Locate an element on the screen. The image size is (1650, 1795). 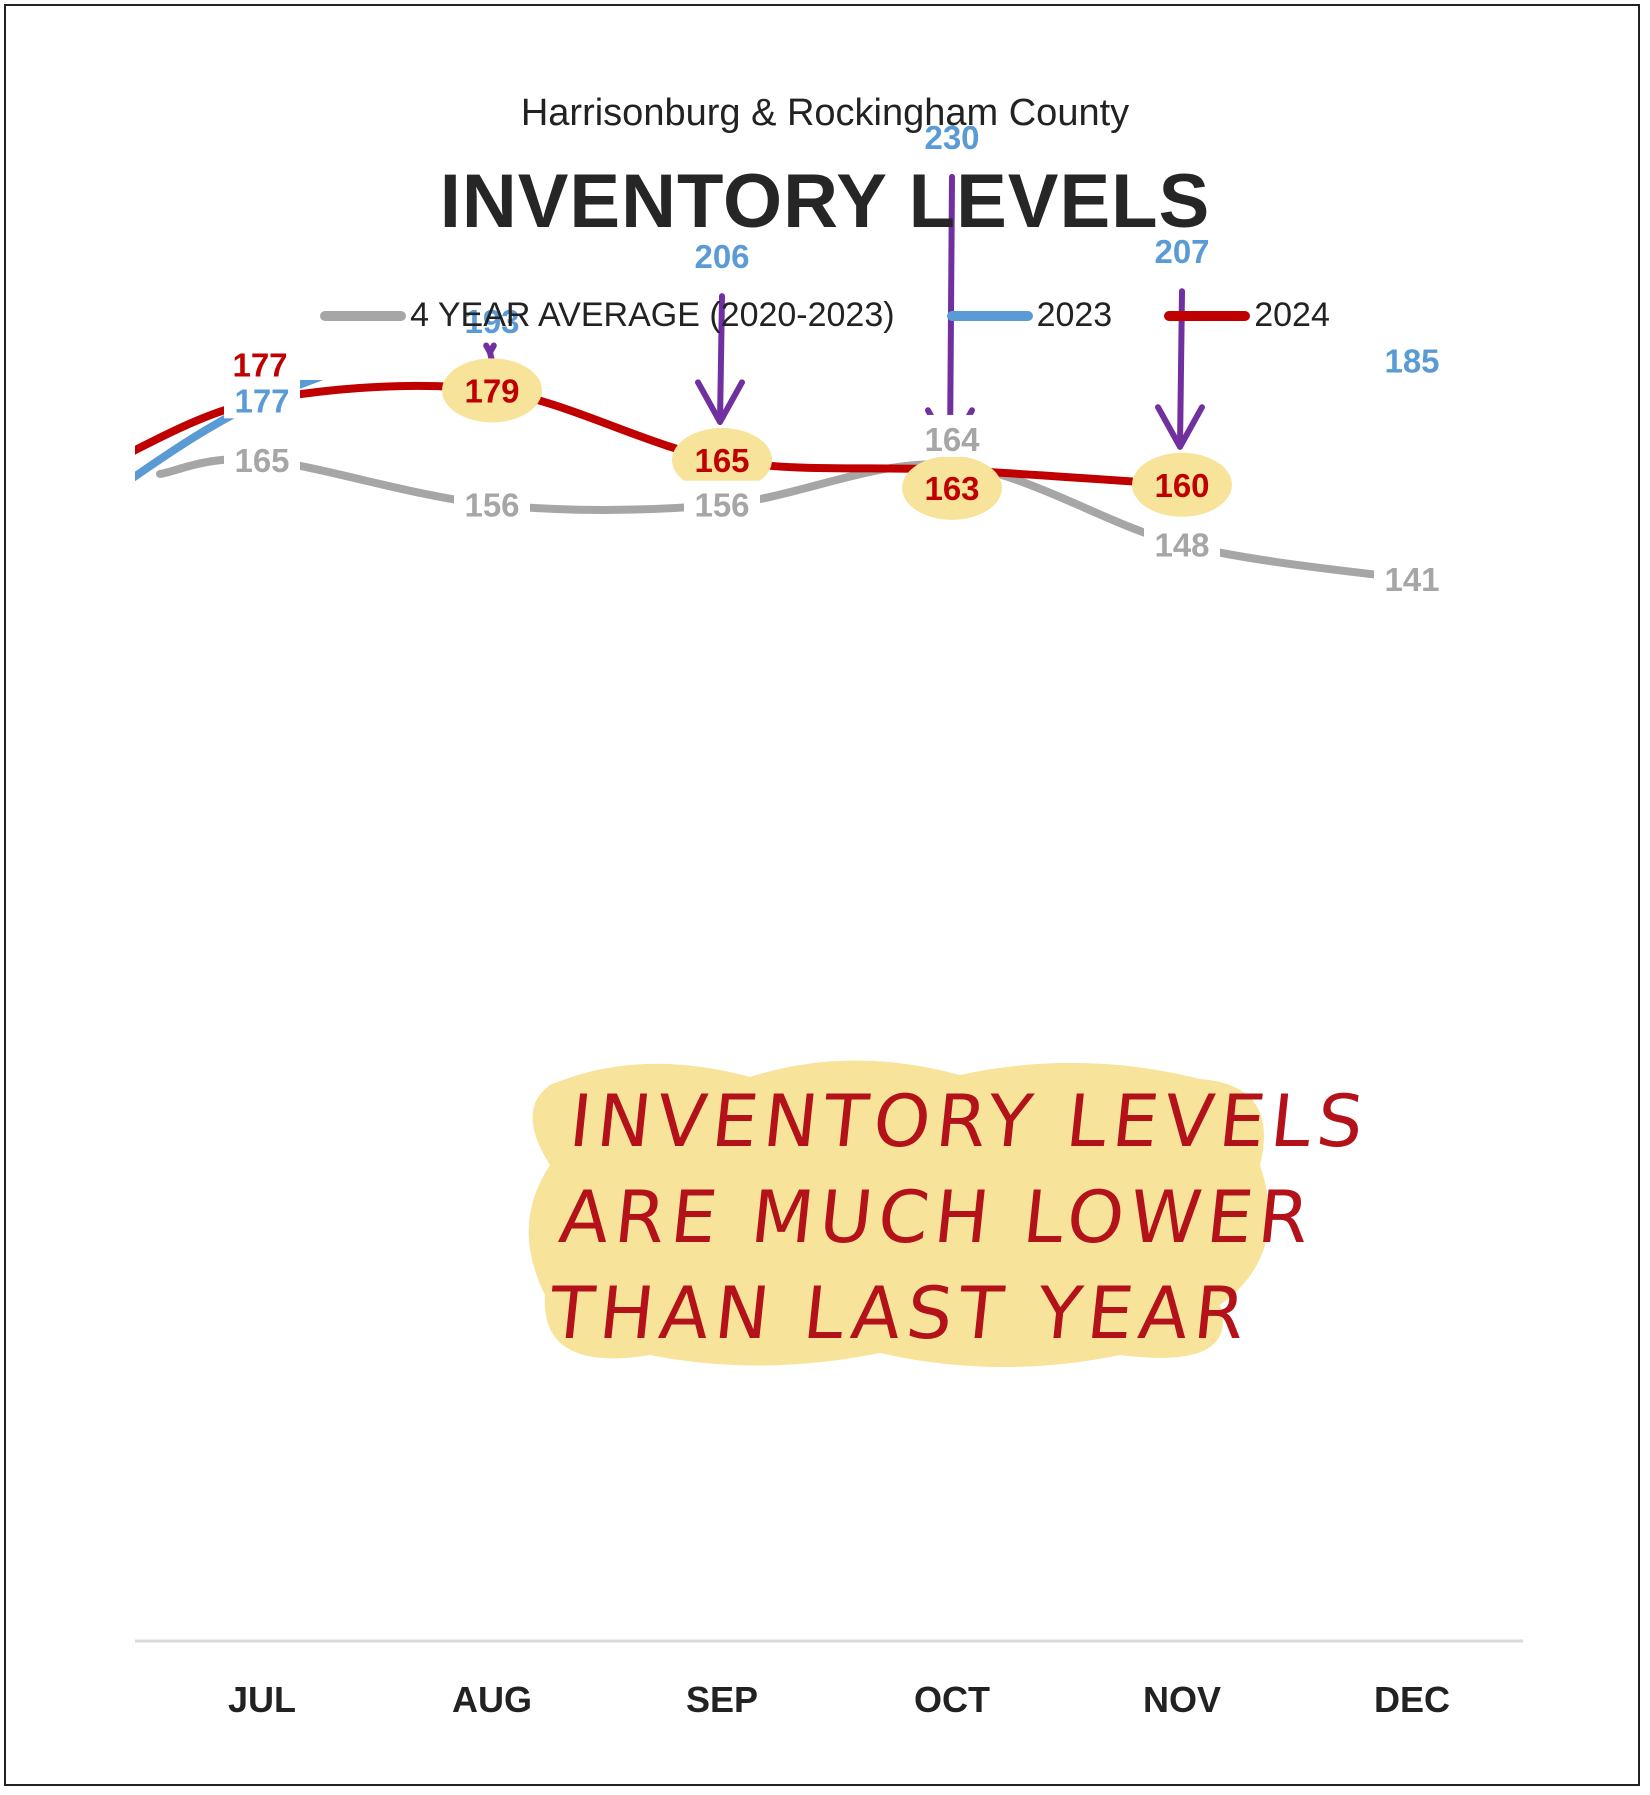
data-label-1-dec: 185 is located at coordinates (1411, 361).